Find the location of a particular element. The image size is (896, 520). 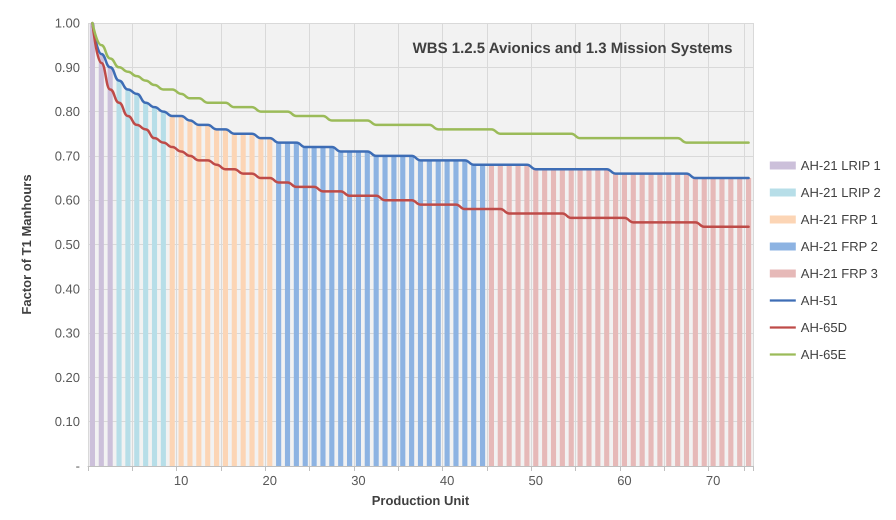

y-tick-label: 1.00 is located at coordinates (67, 23).